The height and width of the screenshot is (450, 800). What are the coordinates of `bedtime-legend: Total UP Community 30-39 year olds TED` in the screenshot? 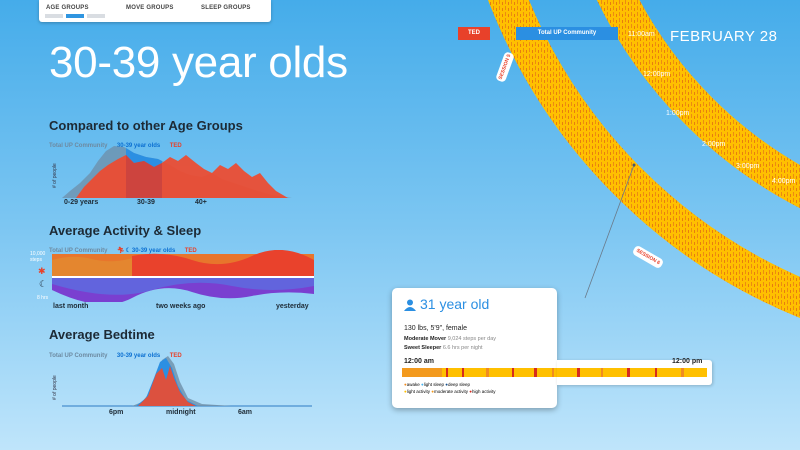 It's located at (118, 353).